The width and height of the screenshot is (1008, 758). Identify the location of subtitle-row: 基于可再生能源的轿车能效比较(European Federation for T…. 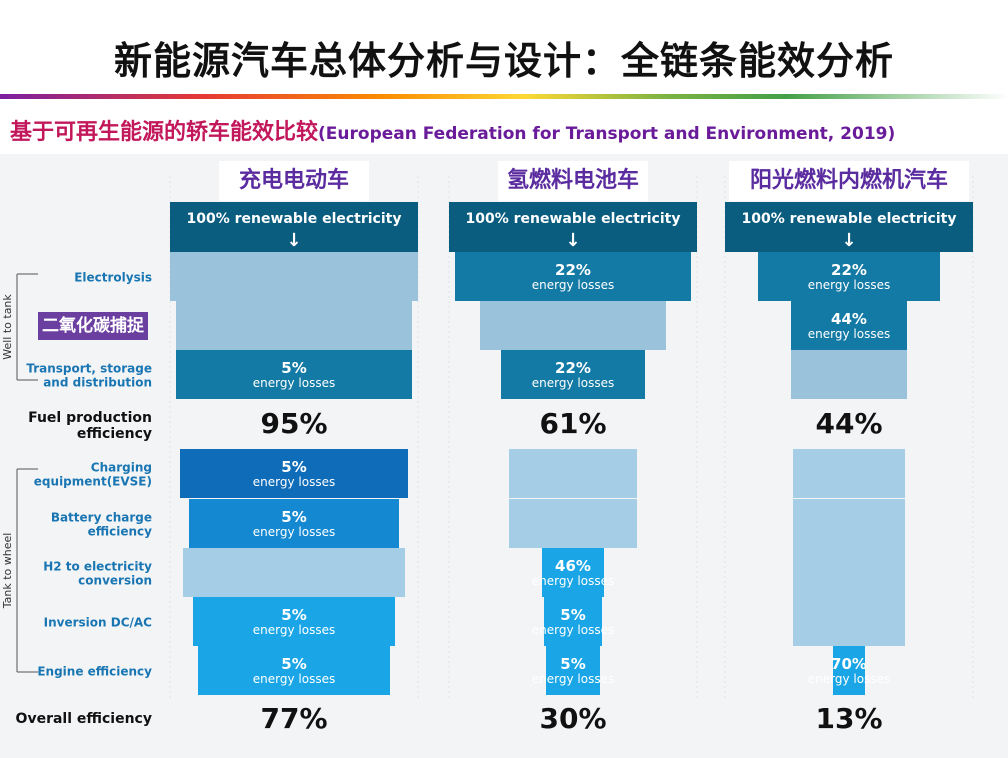
(452, 130).